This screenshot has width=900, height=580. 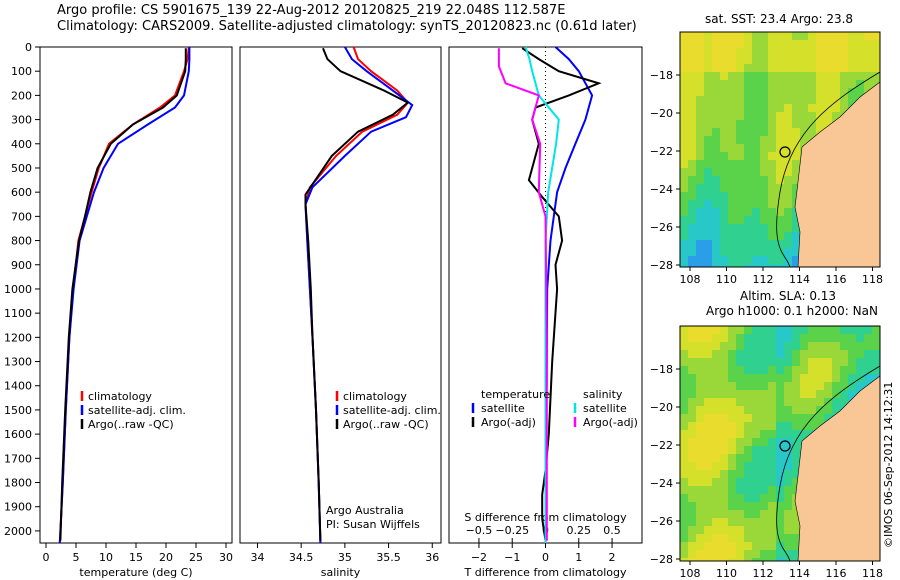 What do you see at coordinates (106, 557) in the screenshot?
I see `x-tick-label: 10` at bounding box center [106, 557].